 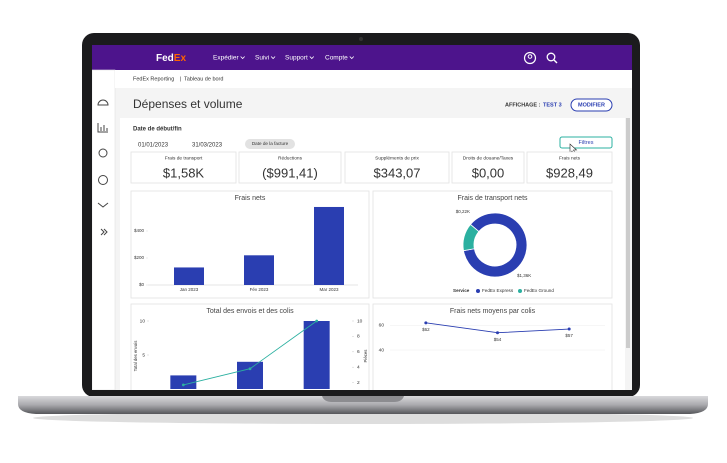 I want to click on y-tick-label: $400, so click(x=139, y=230).